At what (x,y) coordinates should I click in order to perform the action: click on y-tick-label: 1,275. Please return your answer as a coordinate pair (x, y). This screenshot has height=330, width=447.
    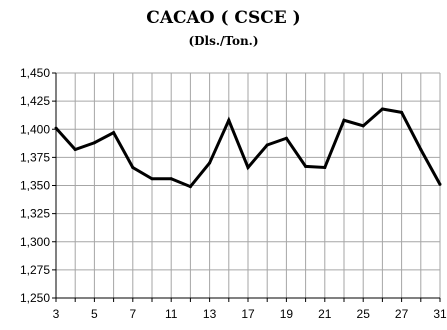
    Looking at the image, I should click on (35, 270).